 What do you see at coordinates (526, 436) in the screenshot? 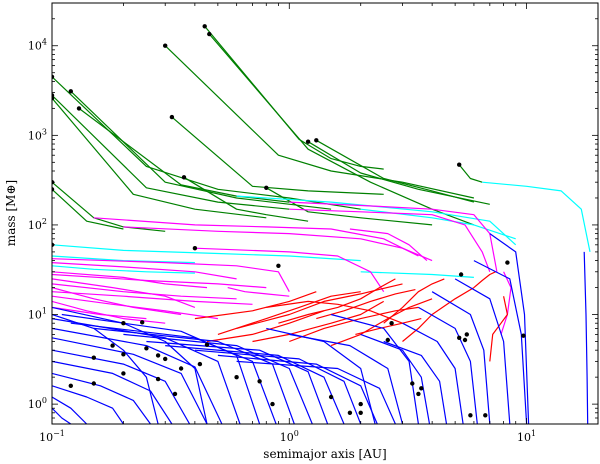
I see `x-tick-label-2: 10¹` at bounding box center [526, 436].